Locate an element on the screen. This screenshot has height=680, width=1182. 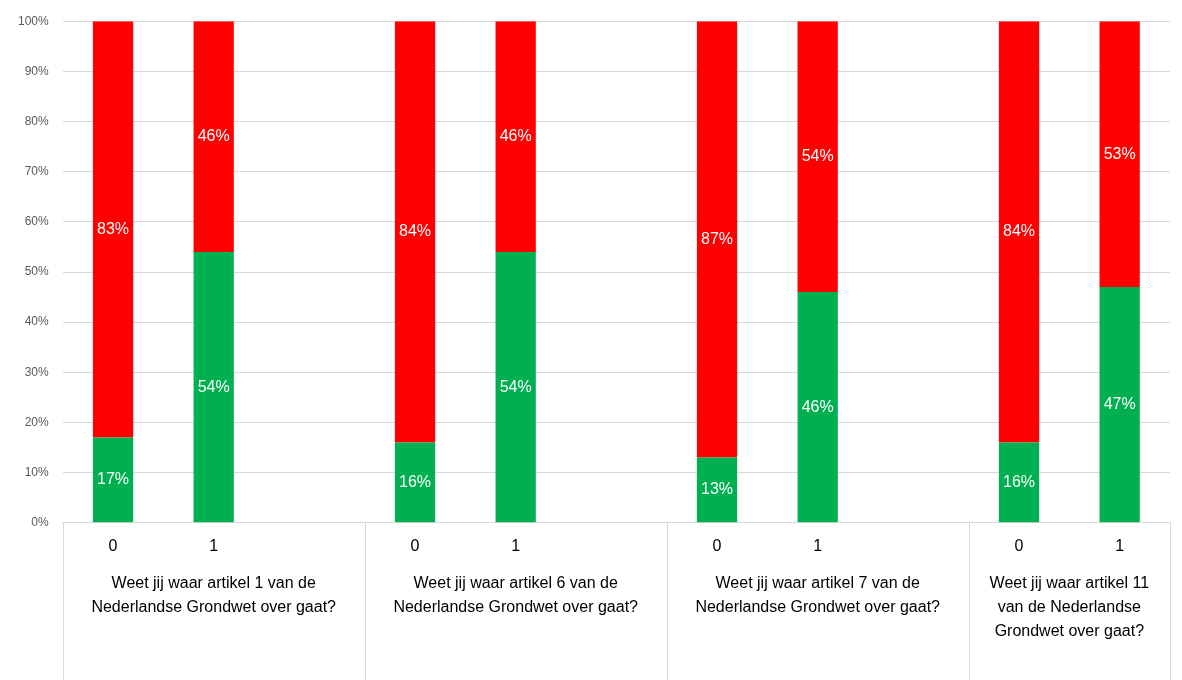
text: Weet jij waar artikel 6 van de Nederlandse Grondwet over gaat? is located at coordinates (516, 595).